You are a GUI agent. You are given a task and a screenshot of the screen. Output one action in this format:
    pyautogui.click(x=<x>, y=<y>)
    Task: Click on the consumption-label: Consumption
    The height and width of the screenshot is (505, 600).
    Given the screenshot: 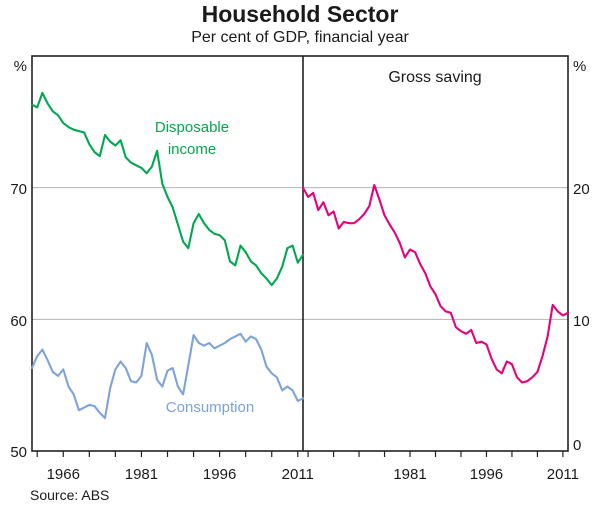 What is the action you would take?
    pyautogui.click(x=210, y=407)
    